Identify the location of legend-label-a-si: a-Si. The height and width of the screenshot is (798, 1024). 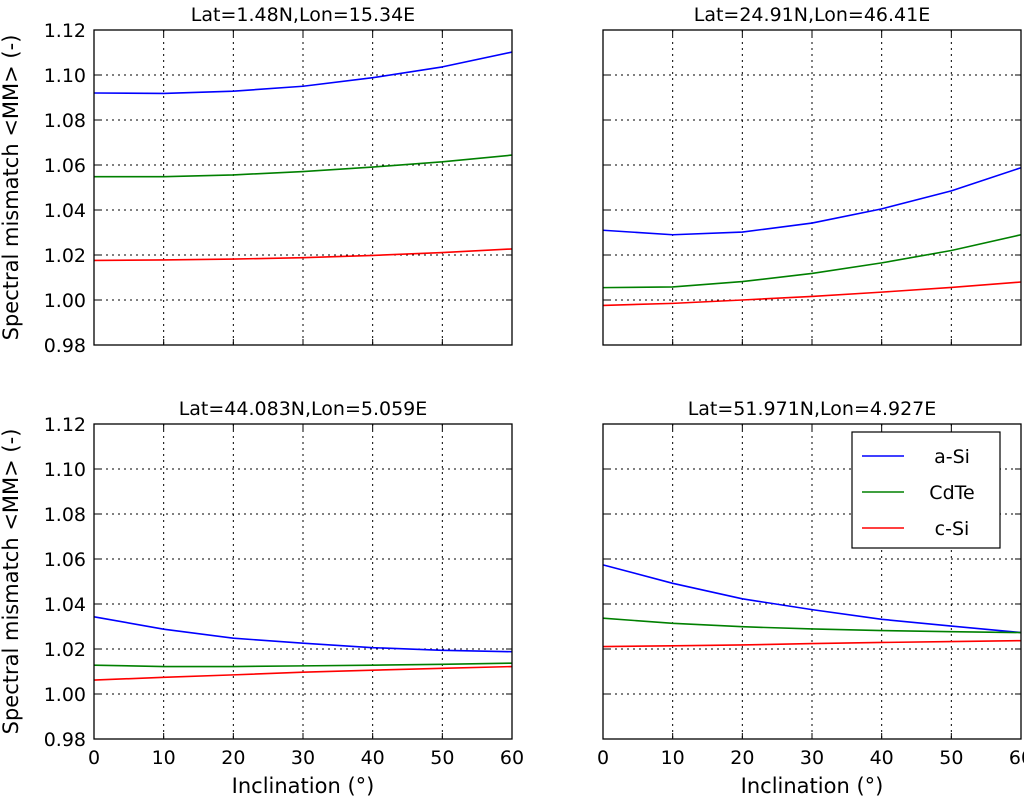
(952, 457).